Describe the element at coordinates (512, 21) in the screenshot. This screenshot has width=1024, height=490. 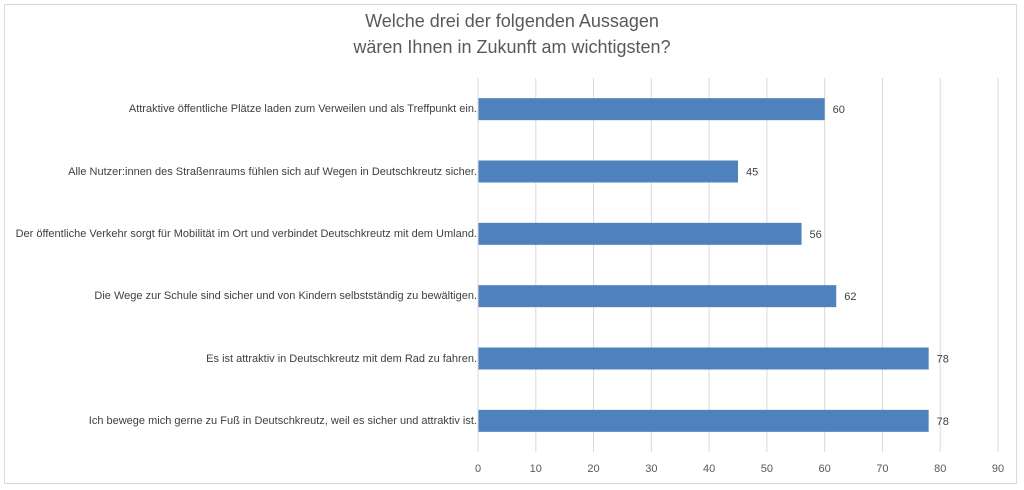
I see `chart-title-line-1: Welche drei der folgenden Aussagen` at that location.